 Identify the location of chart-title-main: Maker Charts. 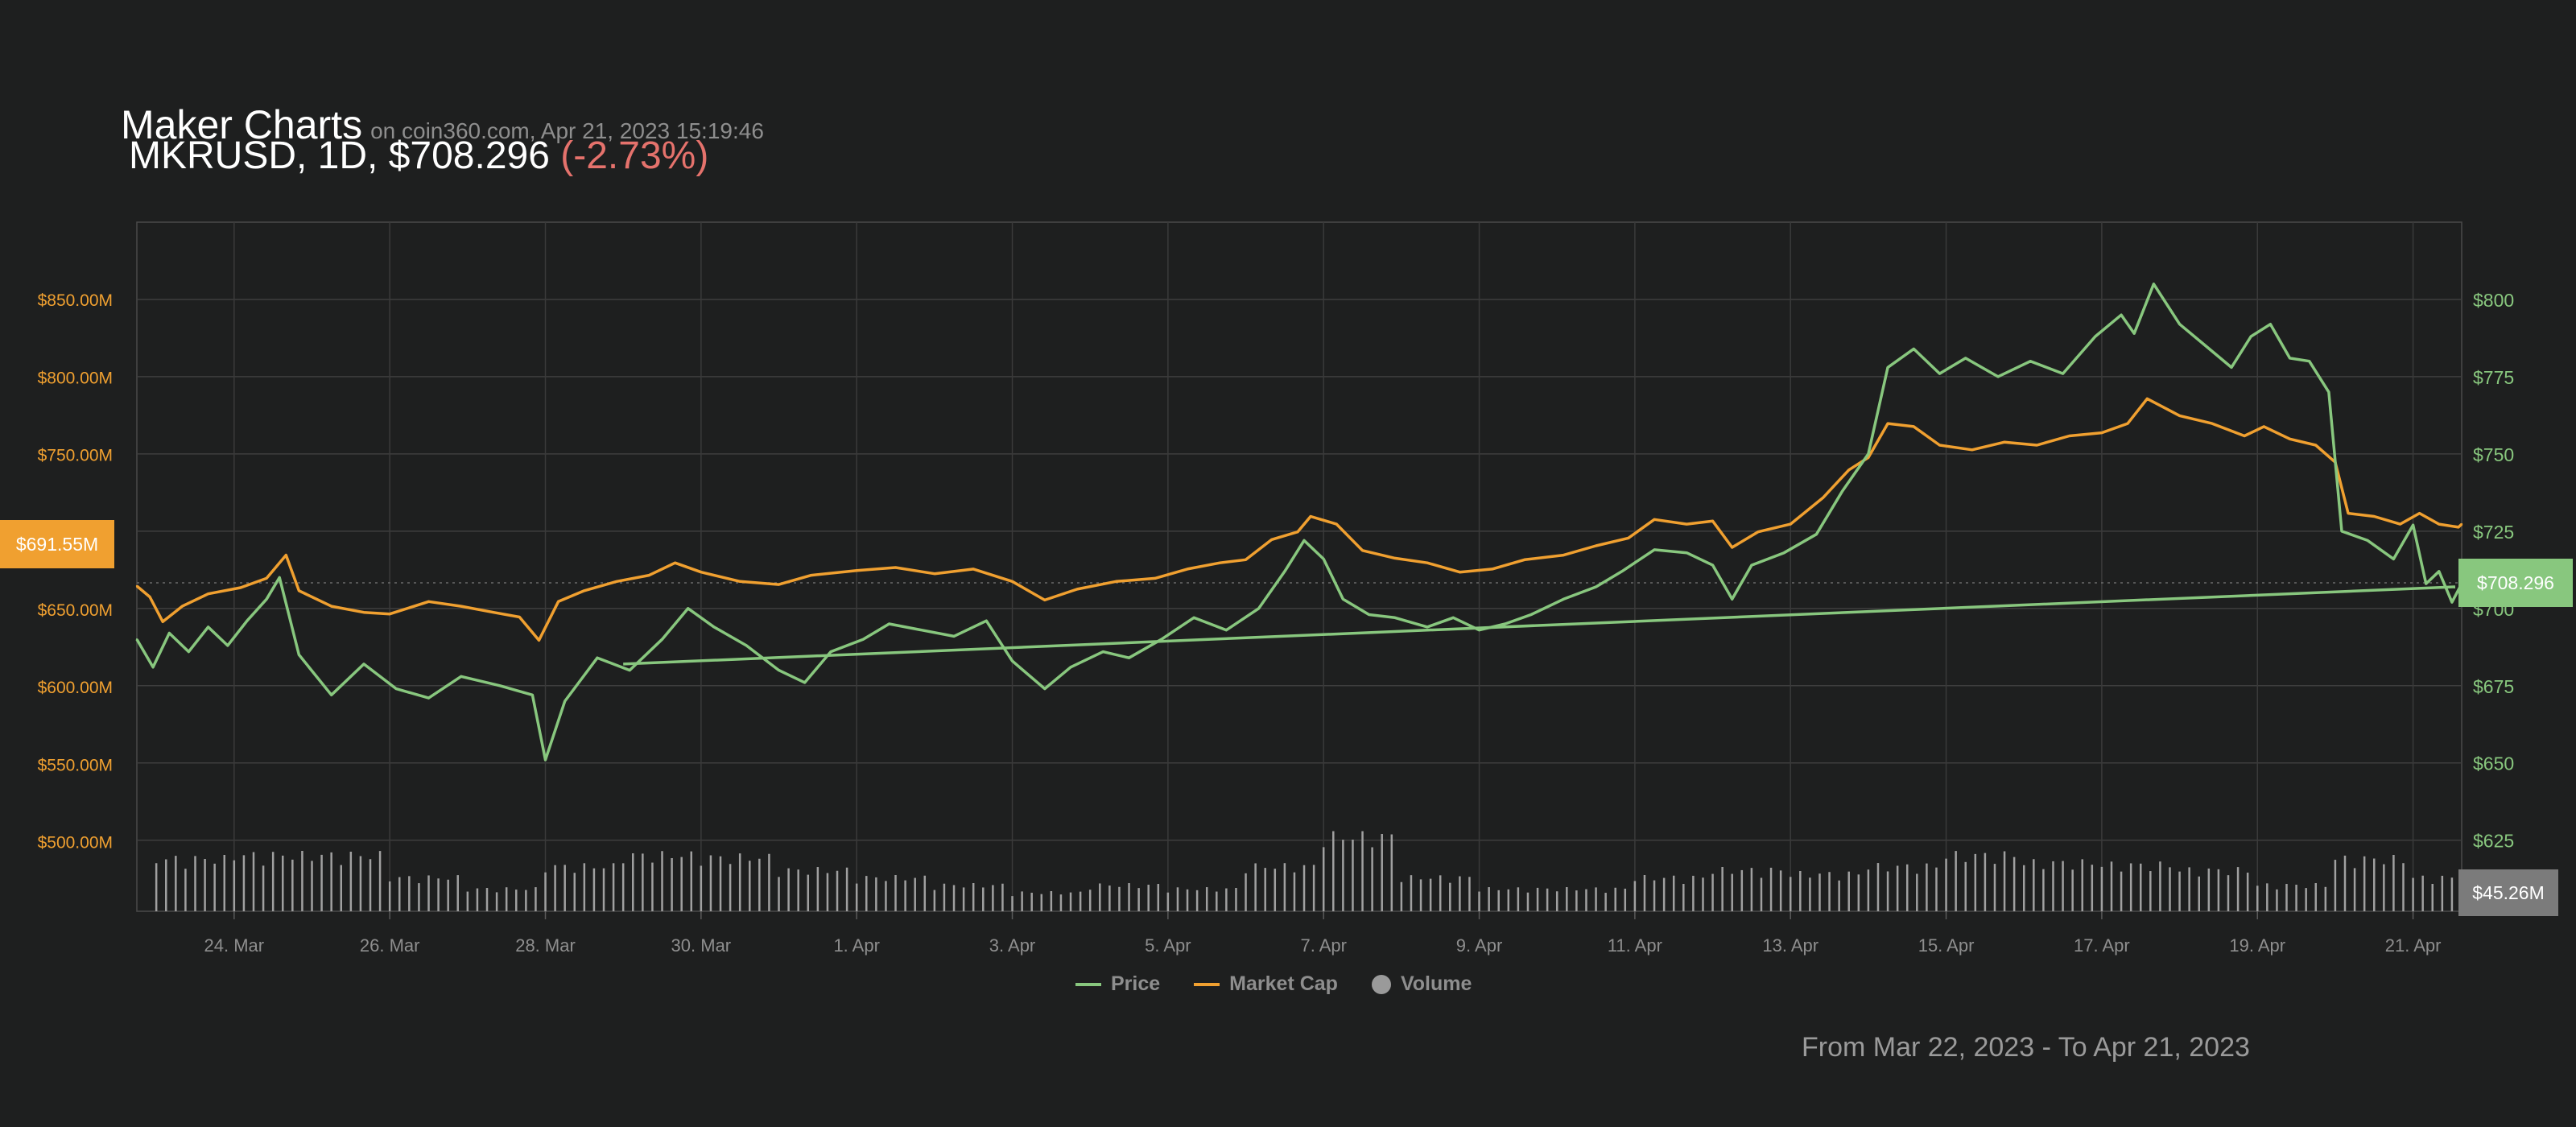
(242, 124).